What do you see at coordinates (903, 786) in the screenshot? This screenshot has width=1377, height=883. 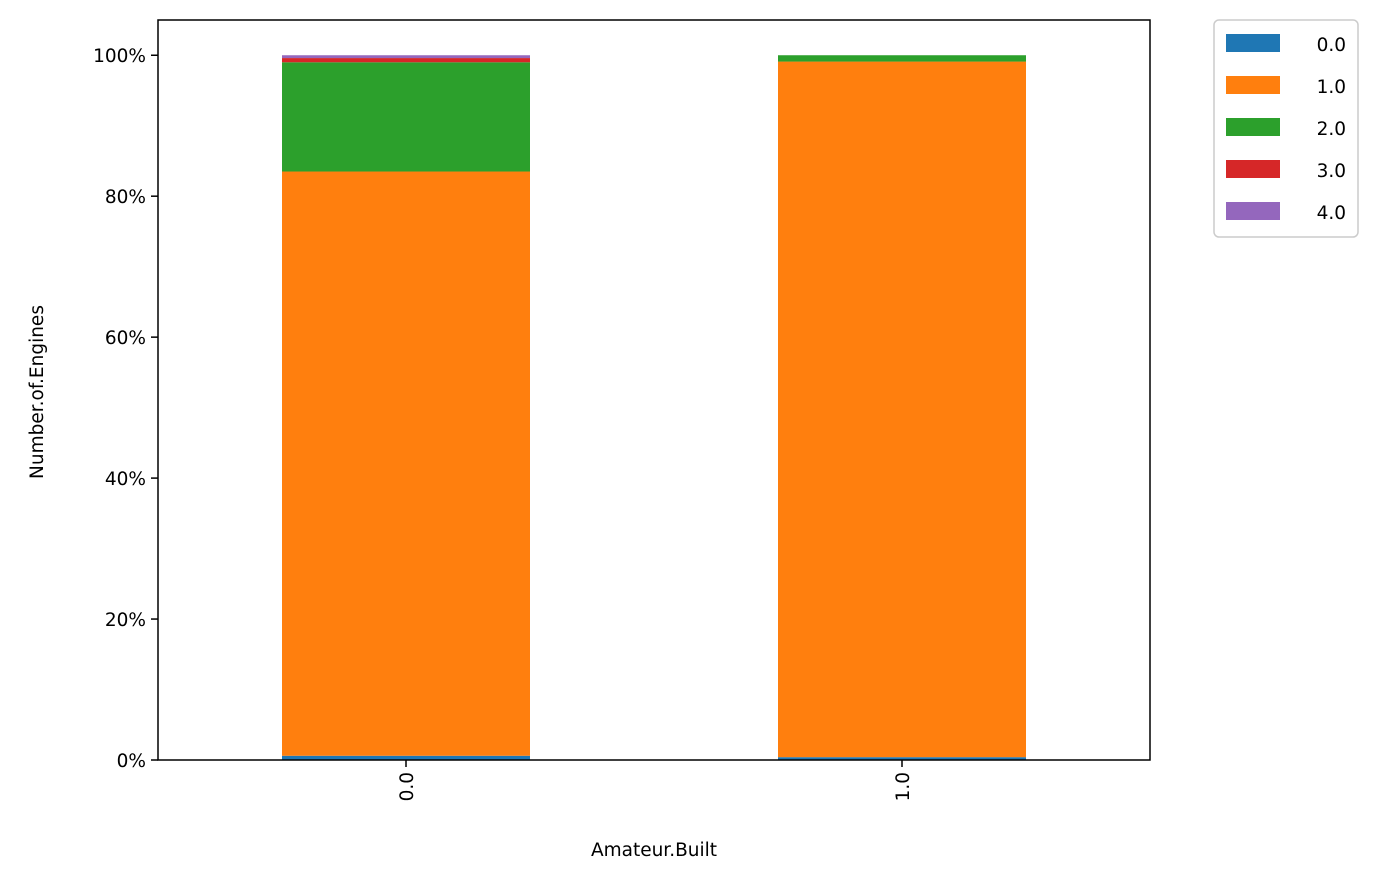 I see `x-tick-label: 1.0` at bounding box center [903, 786].